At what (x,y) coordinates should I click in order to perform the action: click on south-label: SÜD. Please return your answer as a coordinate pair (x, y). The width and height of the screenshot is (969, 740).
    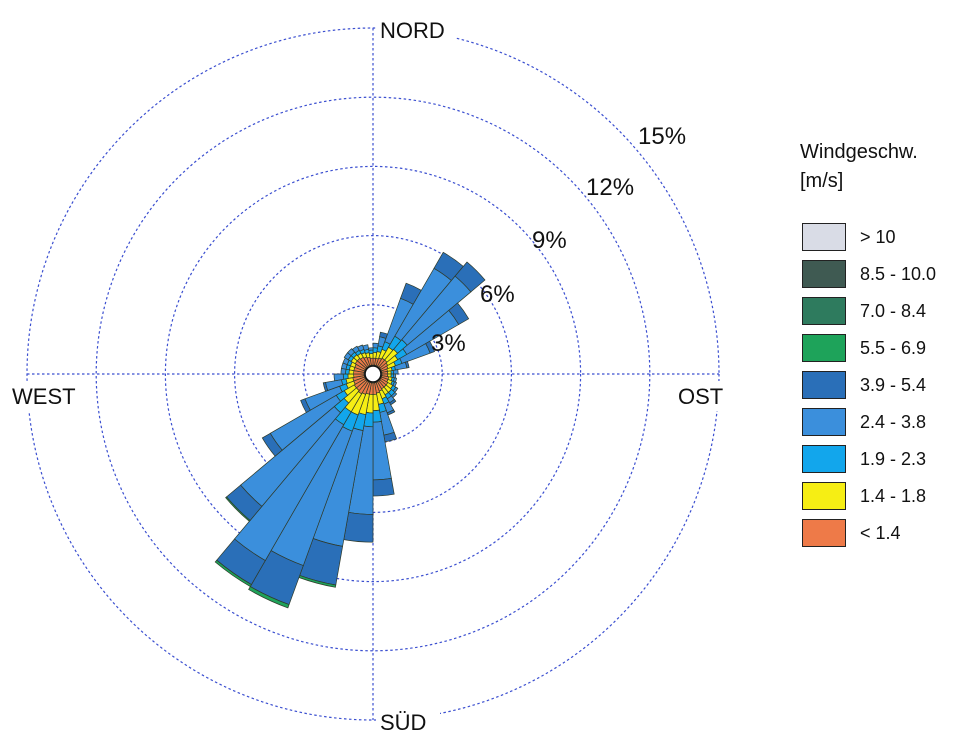
    Looking at the image, I should click on (403, 722).